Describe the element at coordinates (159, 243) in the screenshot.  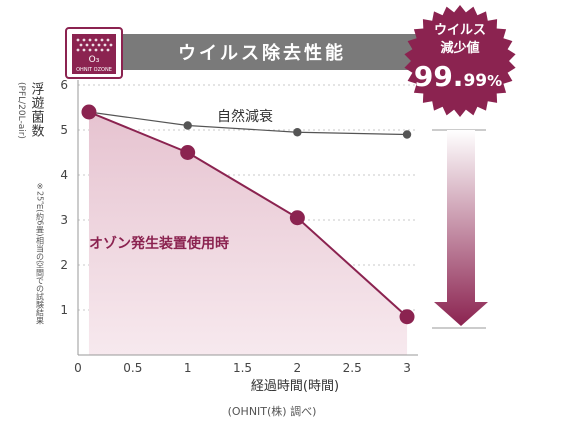
I see `series-label-ozone: オゾン発生装置使用時` at that location.